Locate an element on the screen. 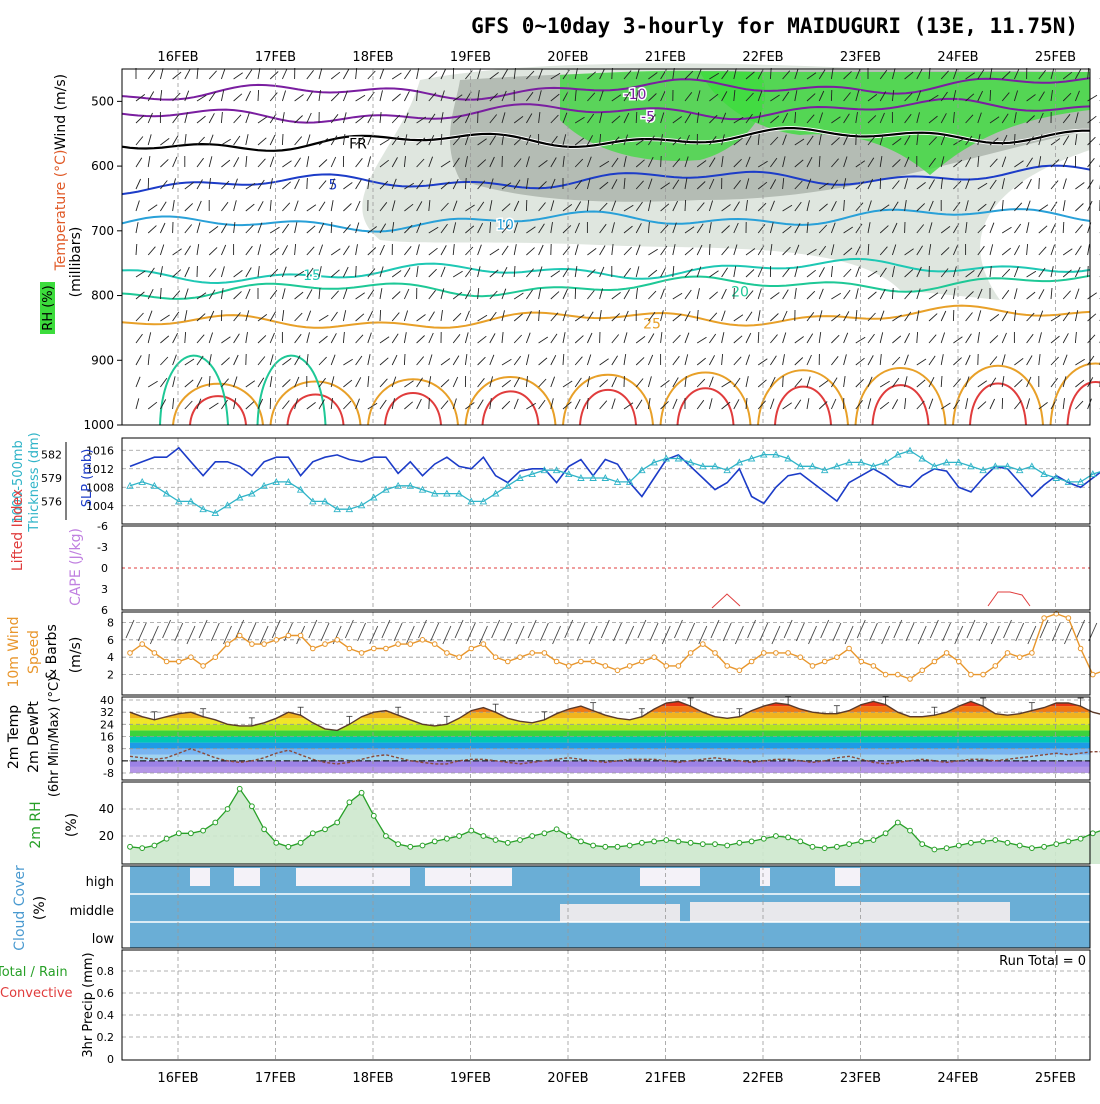 The width and height of the screenshot is (1100, 1104). temp-tick-label: 32 is located at coordinates (107, 712).